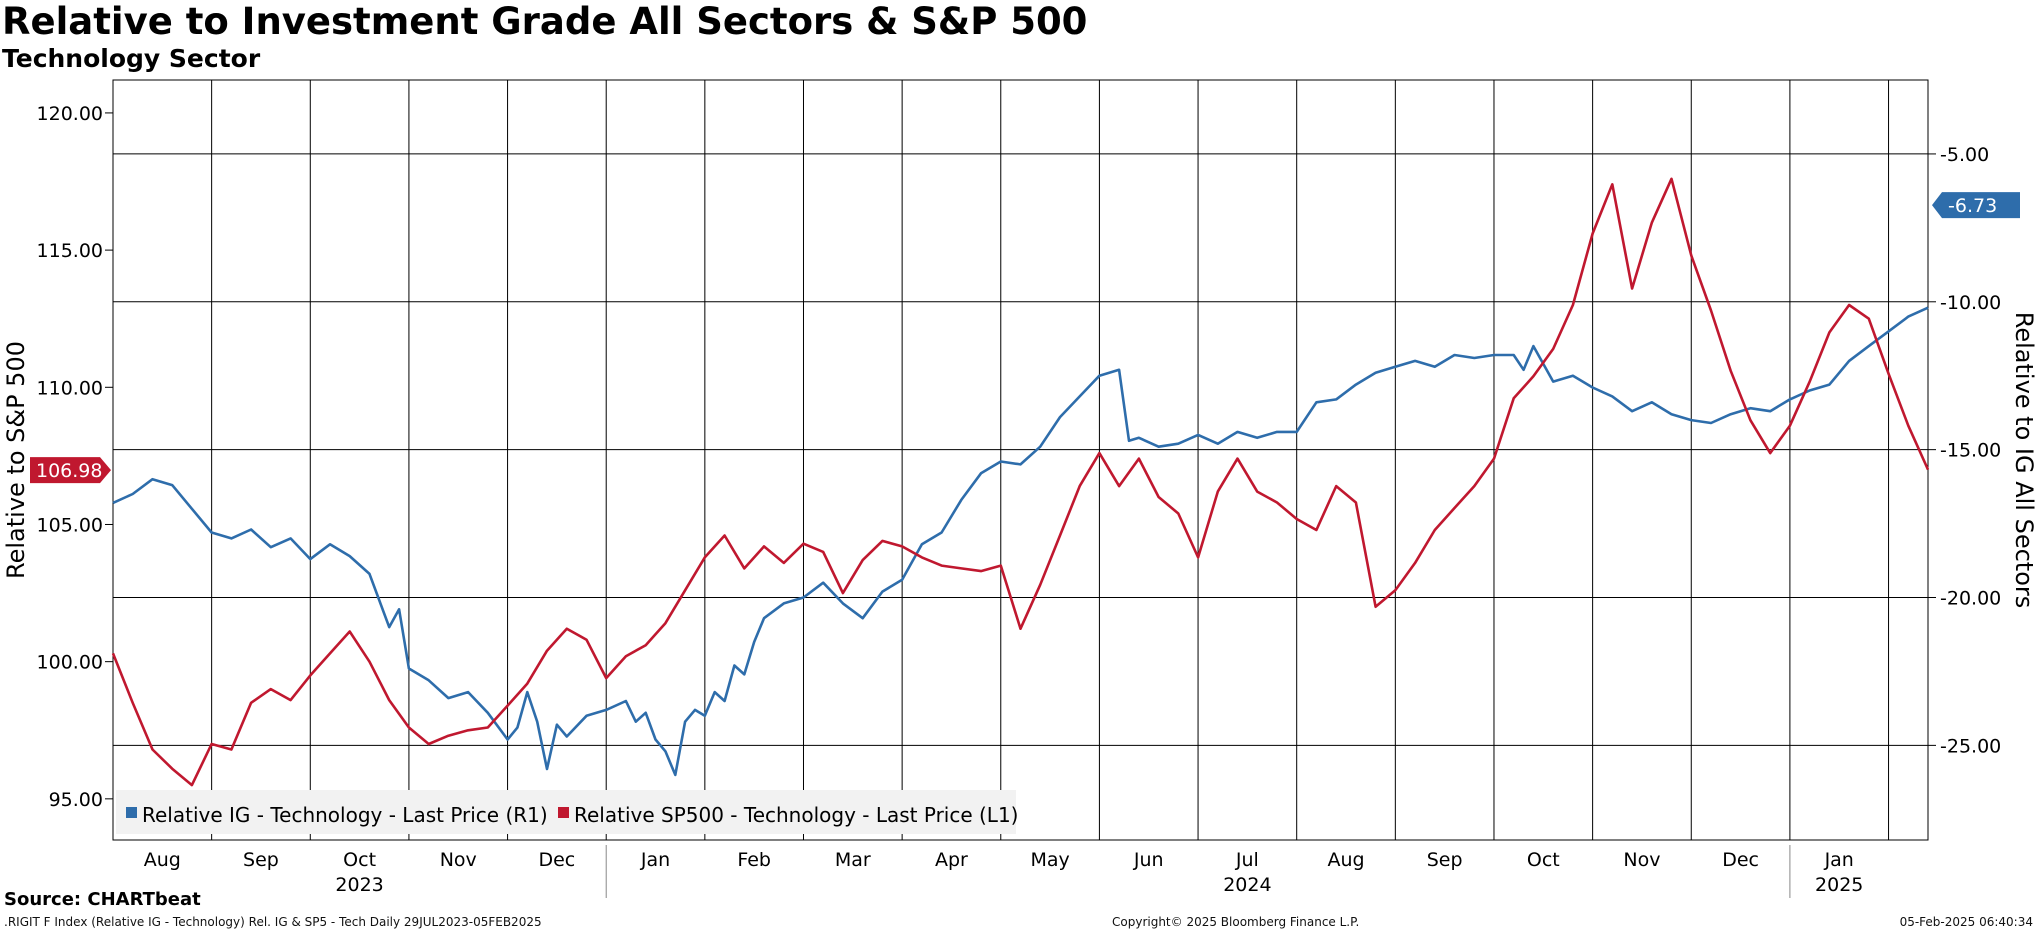 The height and width of the screenshot is (932, 2041). What do you see at coordinates (70, 388) in the screenshot?
I see `left-tick-label: 110.00` at bounding box center [70, 388].